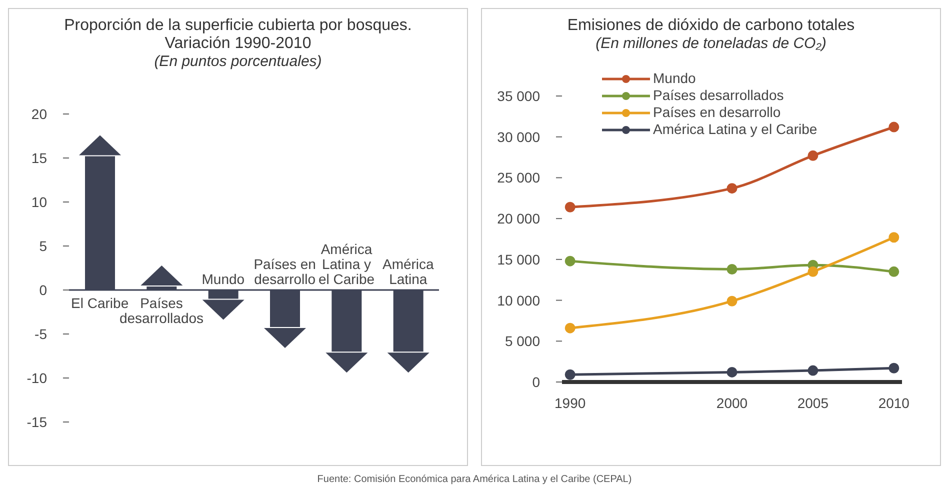 Image resolution: width=949 pixels, height=500 pixels. What do you see at coordinates (474, 479) in the screenshot?
I see `source-note: Fuente: Comisión Económica para América Latina y el Caribe (CEPAL)` at bounding box center [474, 479].